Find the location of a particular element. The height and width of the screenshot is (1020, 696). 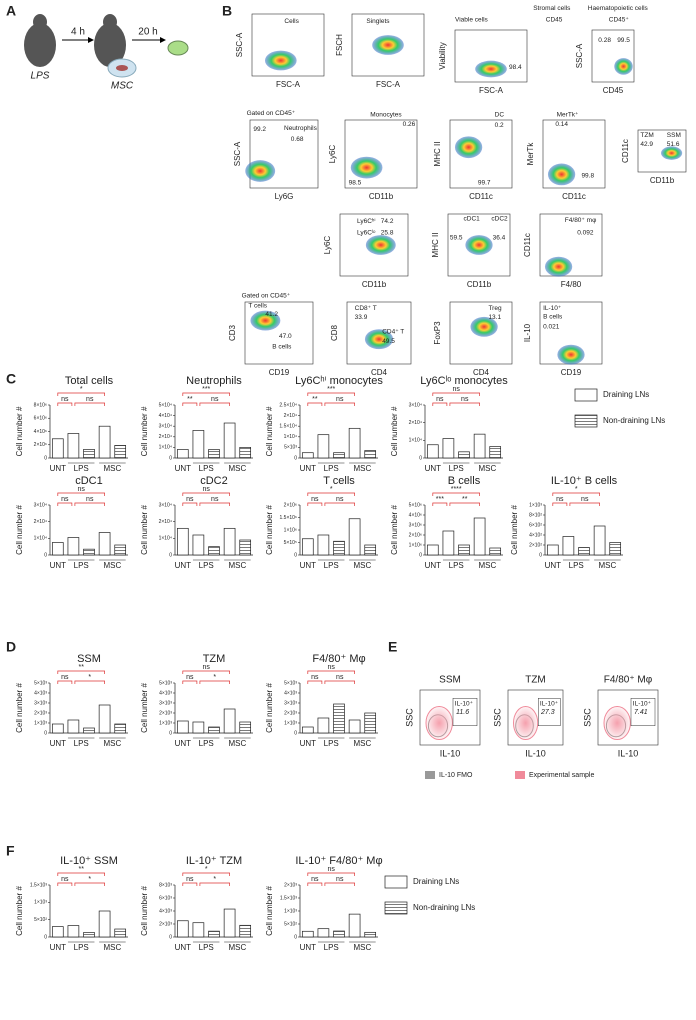

flow-y-label: MerTk is located at coordinates (530, 154).